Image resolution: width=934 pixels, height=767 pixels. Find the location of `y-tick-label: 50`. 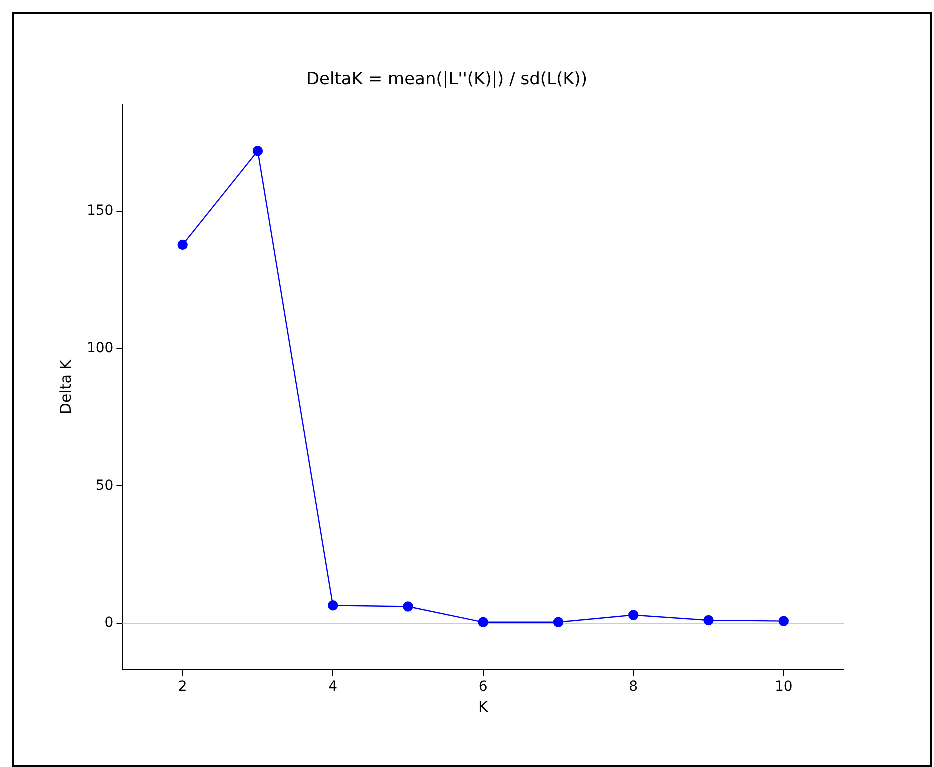

y-tick-label: 50 is located at coordinates (105, 486).